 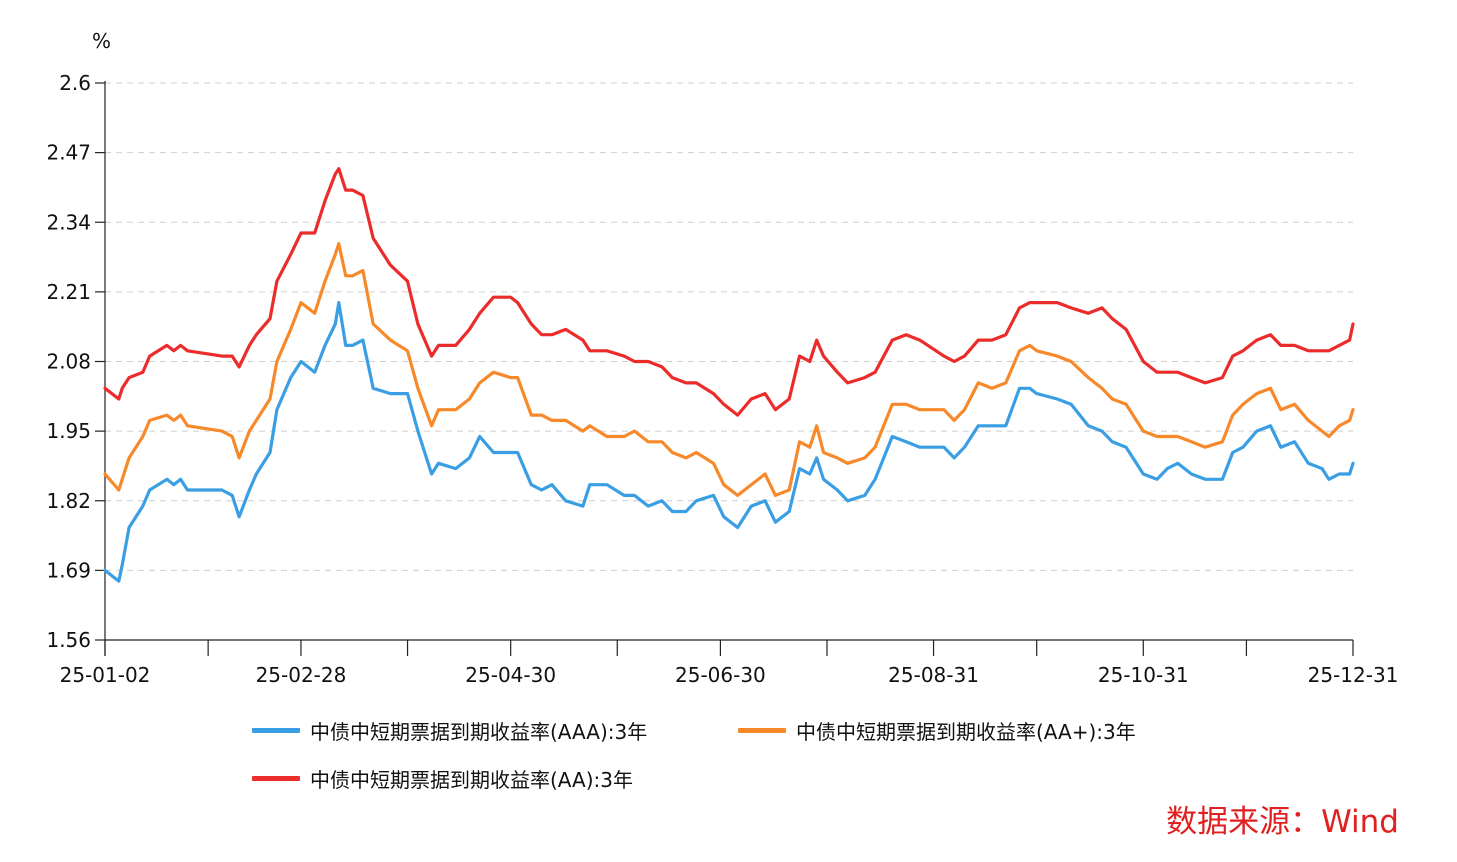 I want to click on y-tick-label: 2.34, so click(x=68, y=222).